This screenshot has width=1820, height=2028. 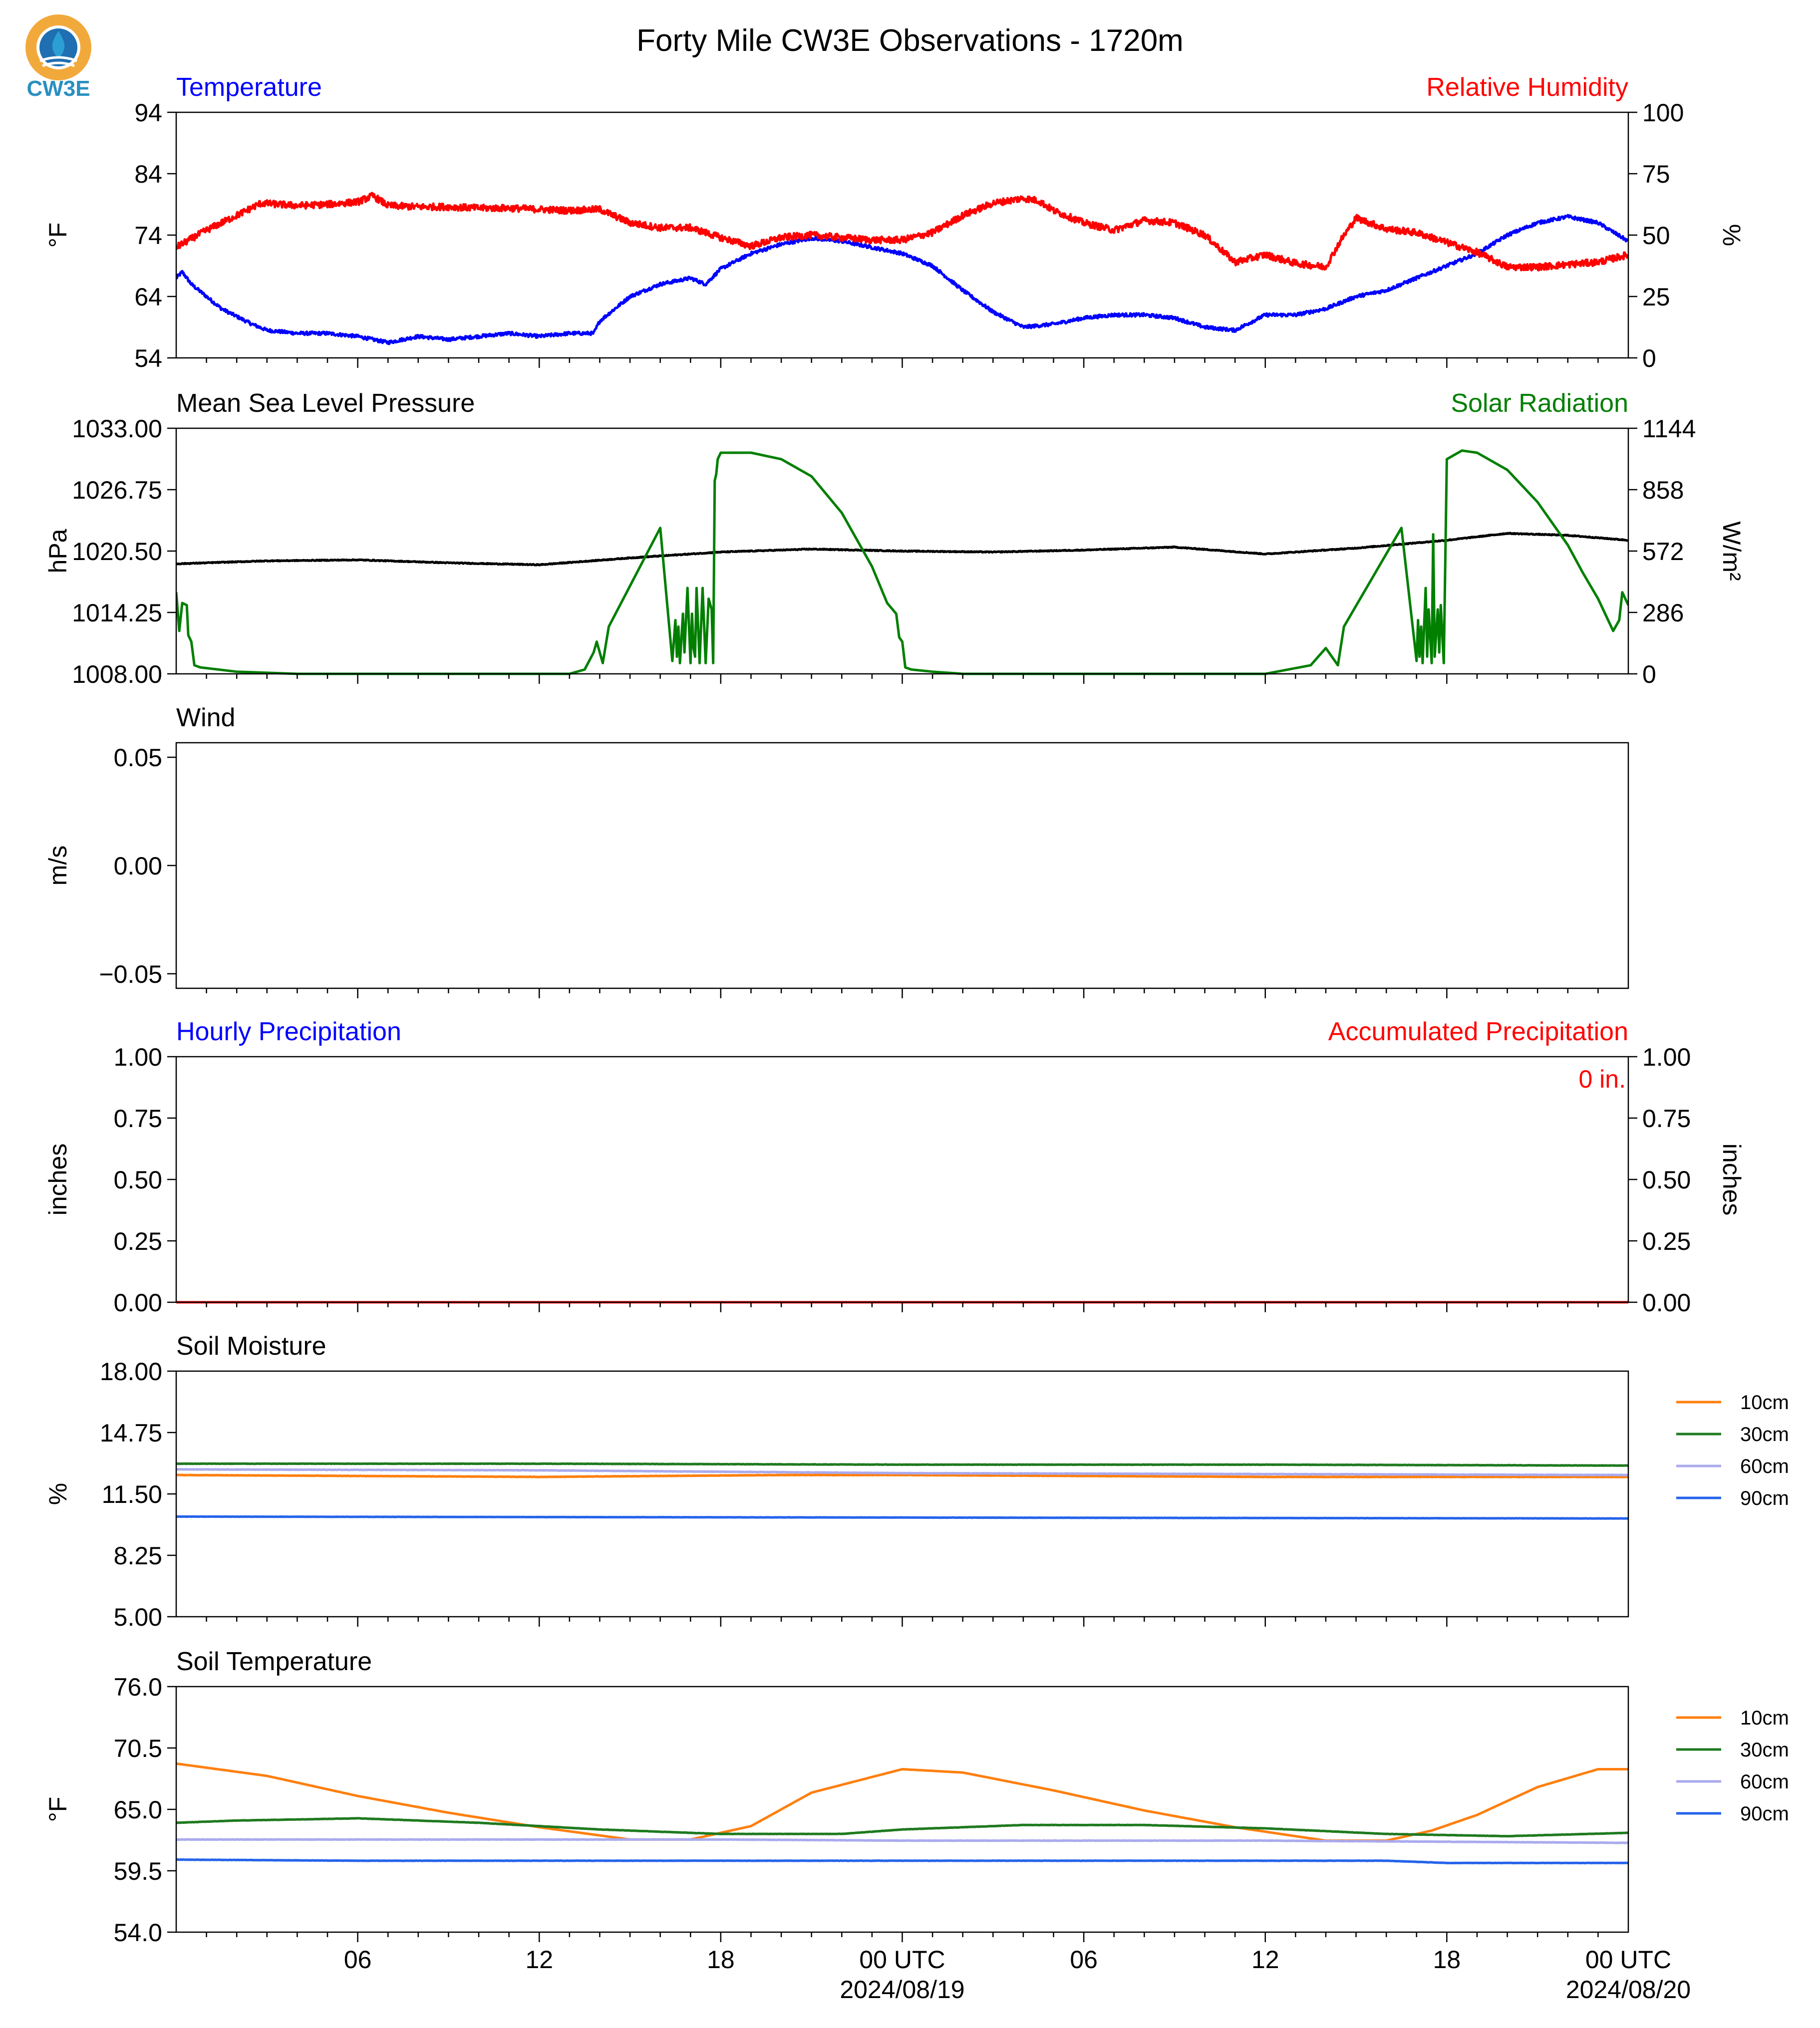 I want to click on y-right-tick-label: 75, so click(x=1656, y=174).